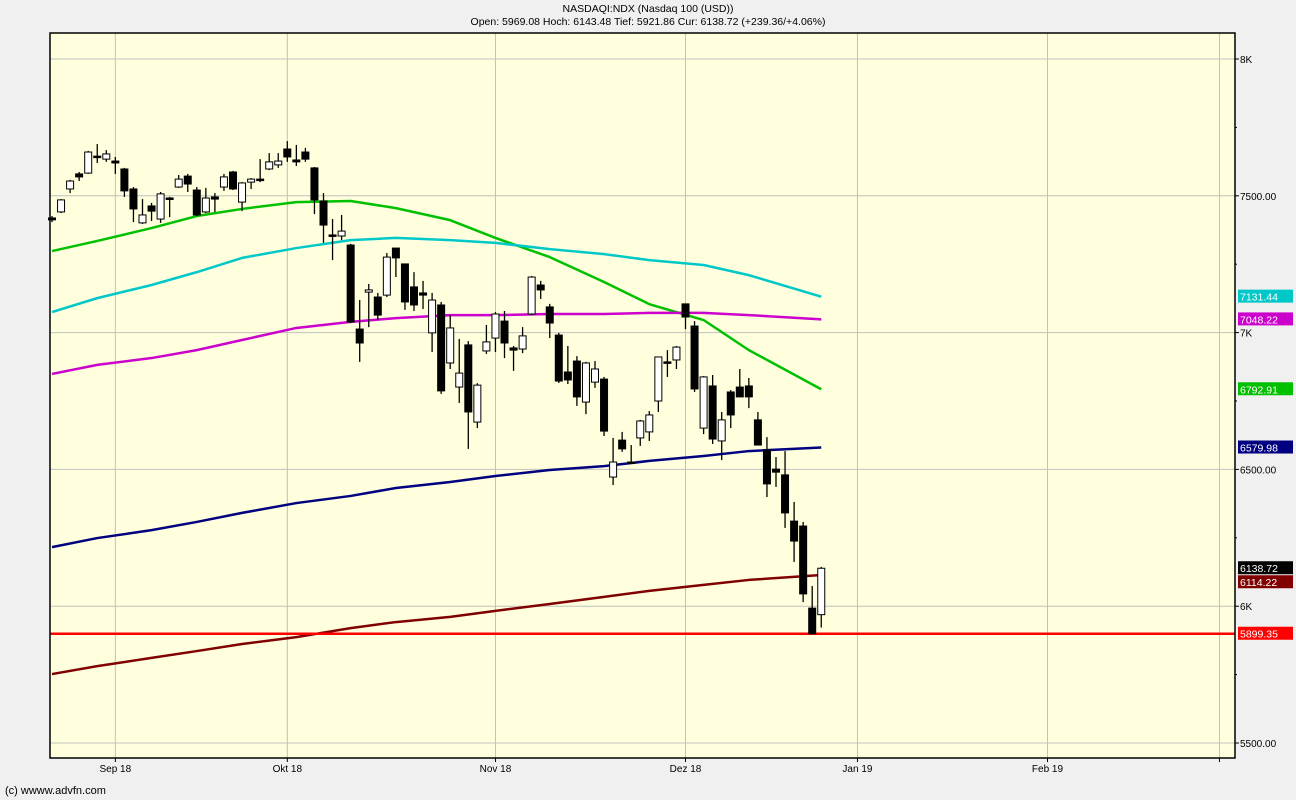 Image resolution: width=1296 pixels, height=800 pixels. I want to click on y-tick-label: 6500.00, so click(1258, 470).